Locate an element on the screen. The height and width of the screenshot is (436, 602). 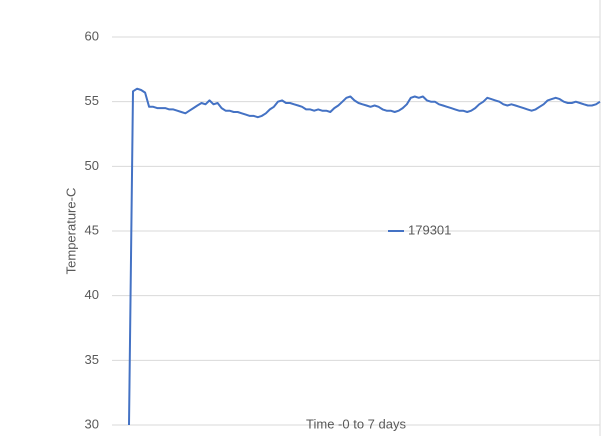
y-tick-label: 40 is located at coordinates (92, 294).